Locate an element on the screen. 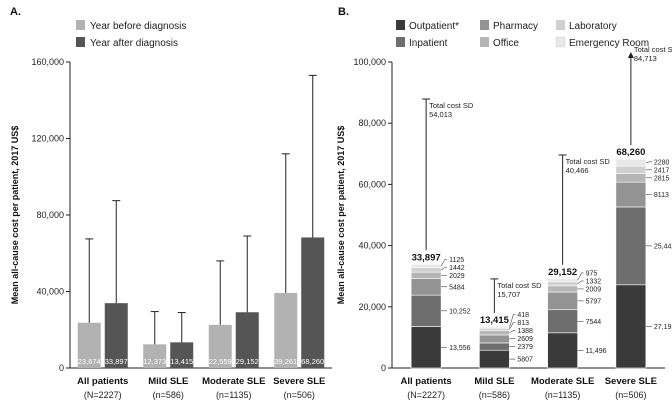  panel-b-segment-label: 25,442 is located at coordinates (663, 246).